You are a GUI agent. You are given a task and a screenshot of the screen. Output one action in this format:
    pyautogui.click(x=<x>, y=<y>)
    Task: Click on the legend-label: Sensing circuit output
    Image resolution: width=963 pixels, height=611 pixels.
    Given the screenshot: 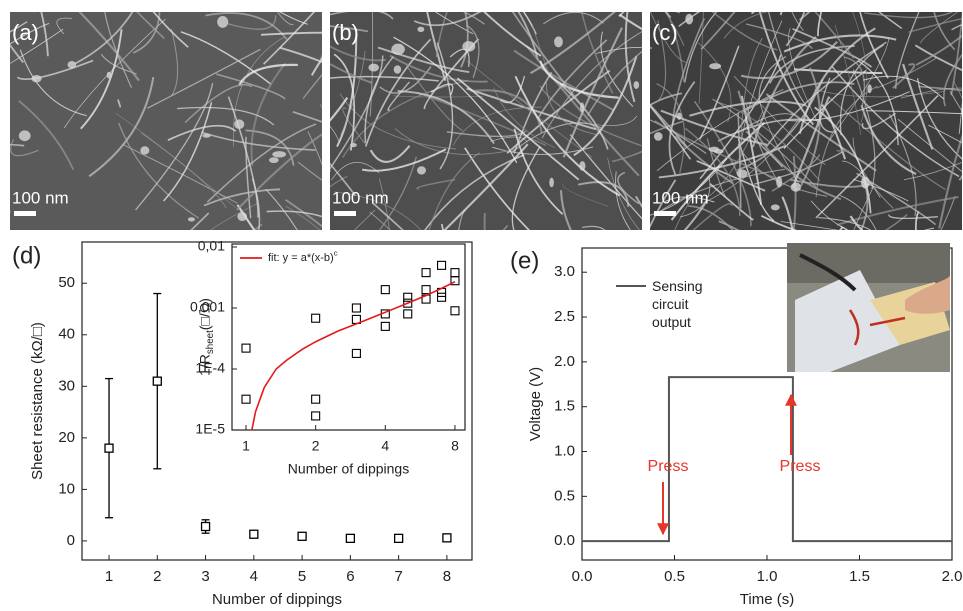 What is the action you would take?
    pyautogui.click(x=677, y=304)
    